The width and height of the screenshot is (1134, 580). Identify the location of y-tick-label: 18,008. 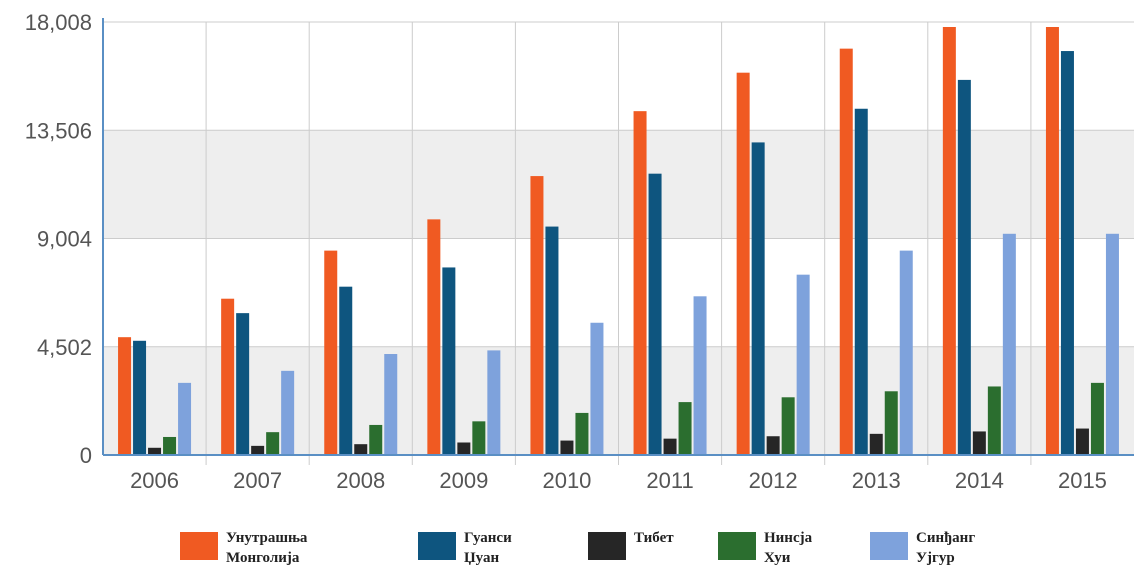
(58, 22).